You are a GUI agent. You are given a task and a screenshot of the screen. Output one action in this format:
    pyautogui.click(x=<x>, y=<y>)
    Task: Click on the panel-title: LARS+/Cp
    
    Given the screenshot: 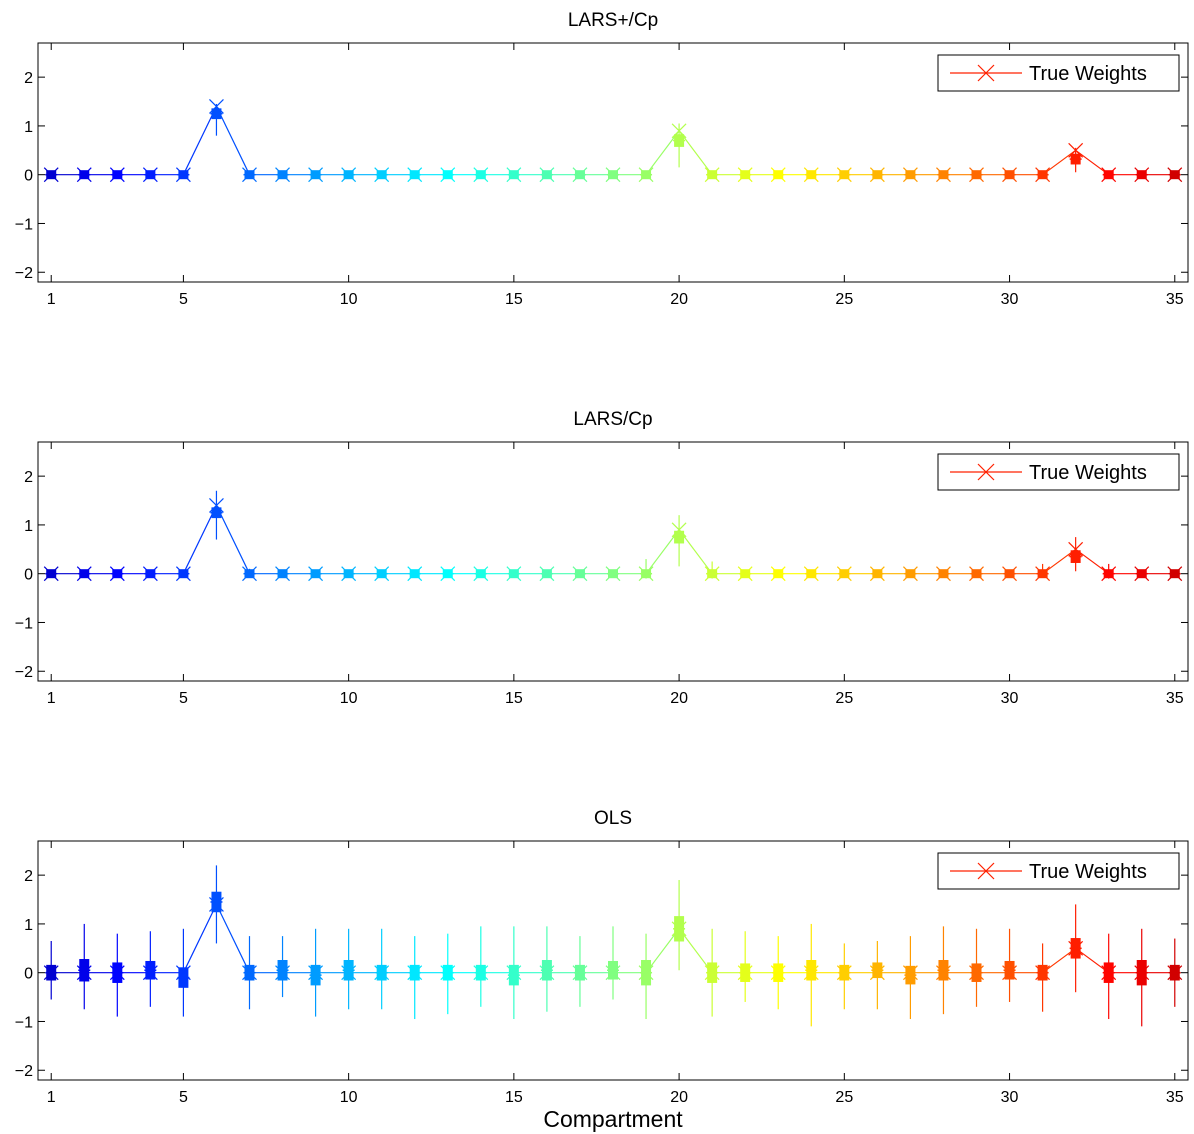 What is the action you would take?
    pyautogui.click(x=613, y=20)
    